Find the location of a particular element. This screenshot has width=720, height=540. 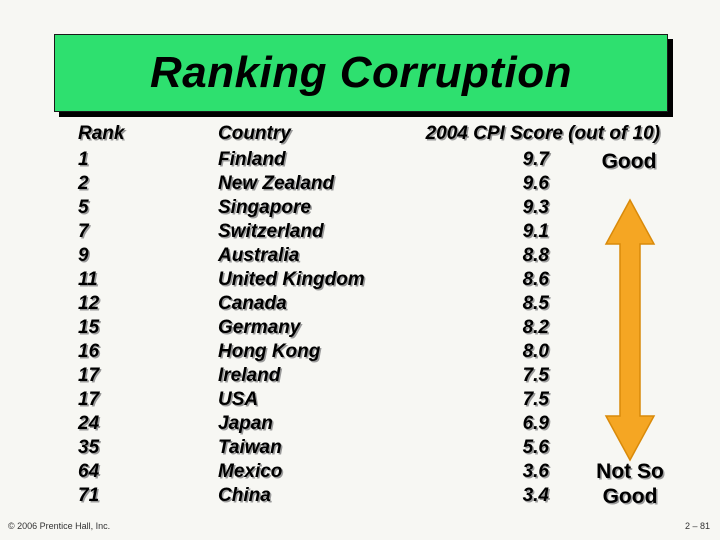

country-cell: Australia is located at coordinates (259, 255).